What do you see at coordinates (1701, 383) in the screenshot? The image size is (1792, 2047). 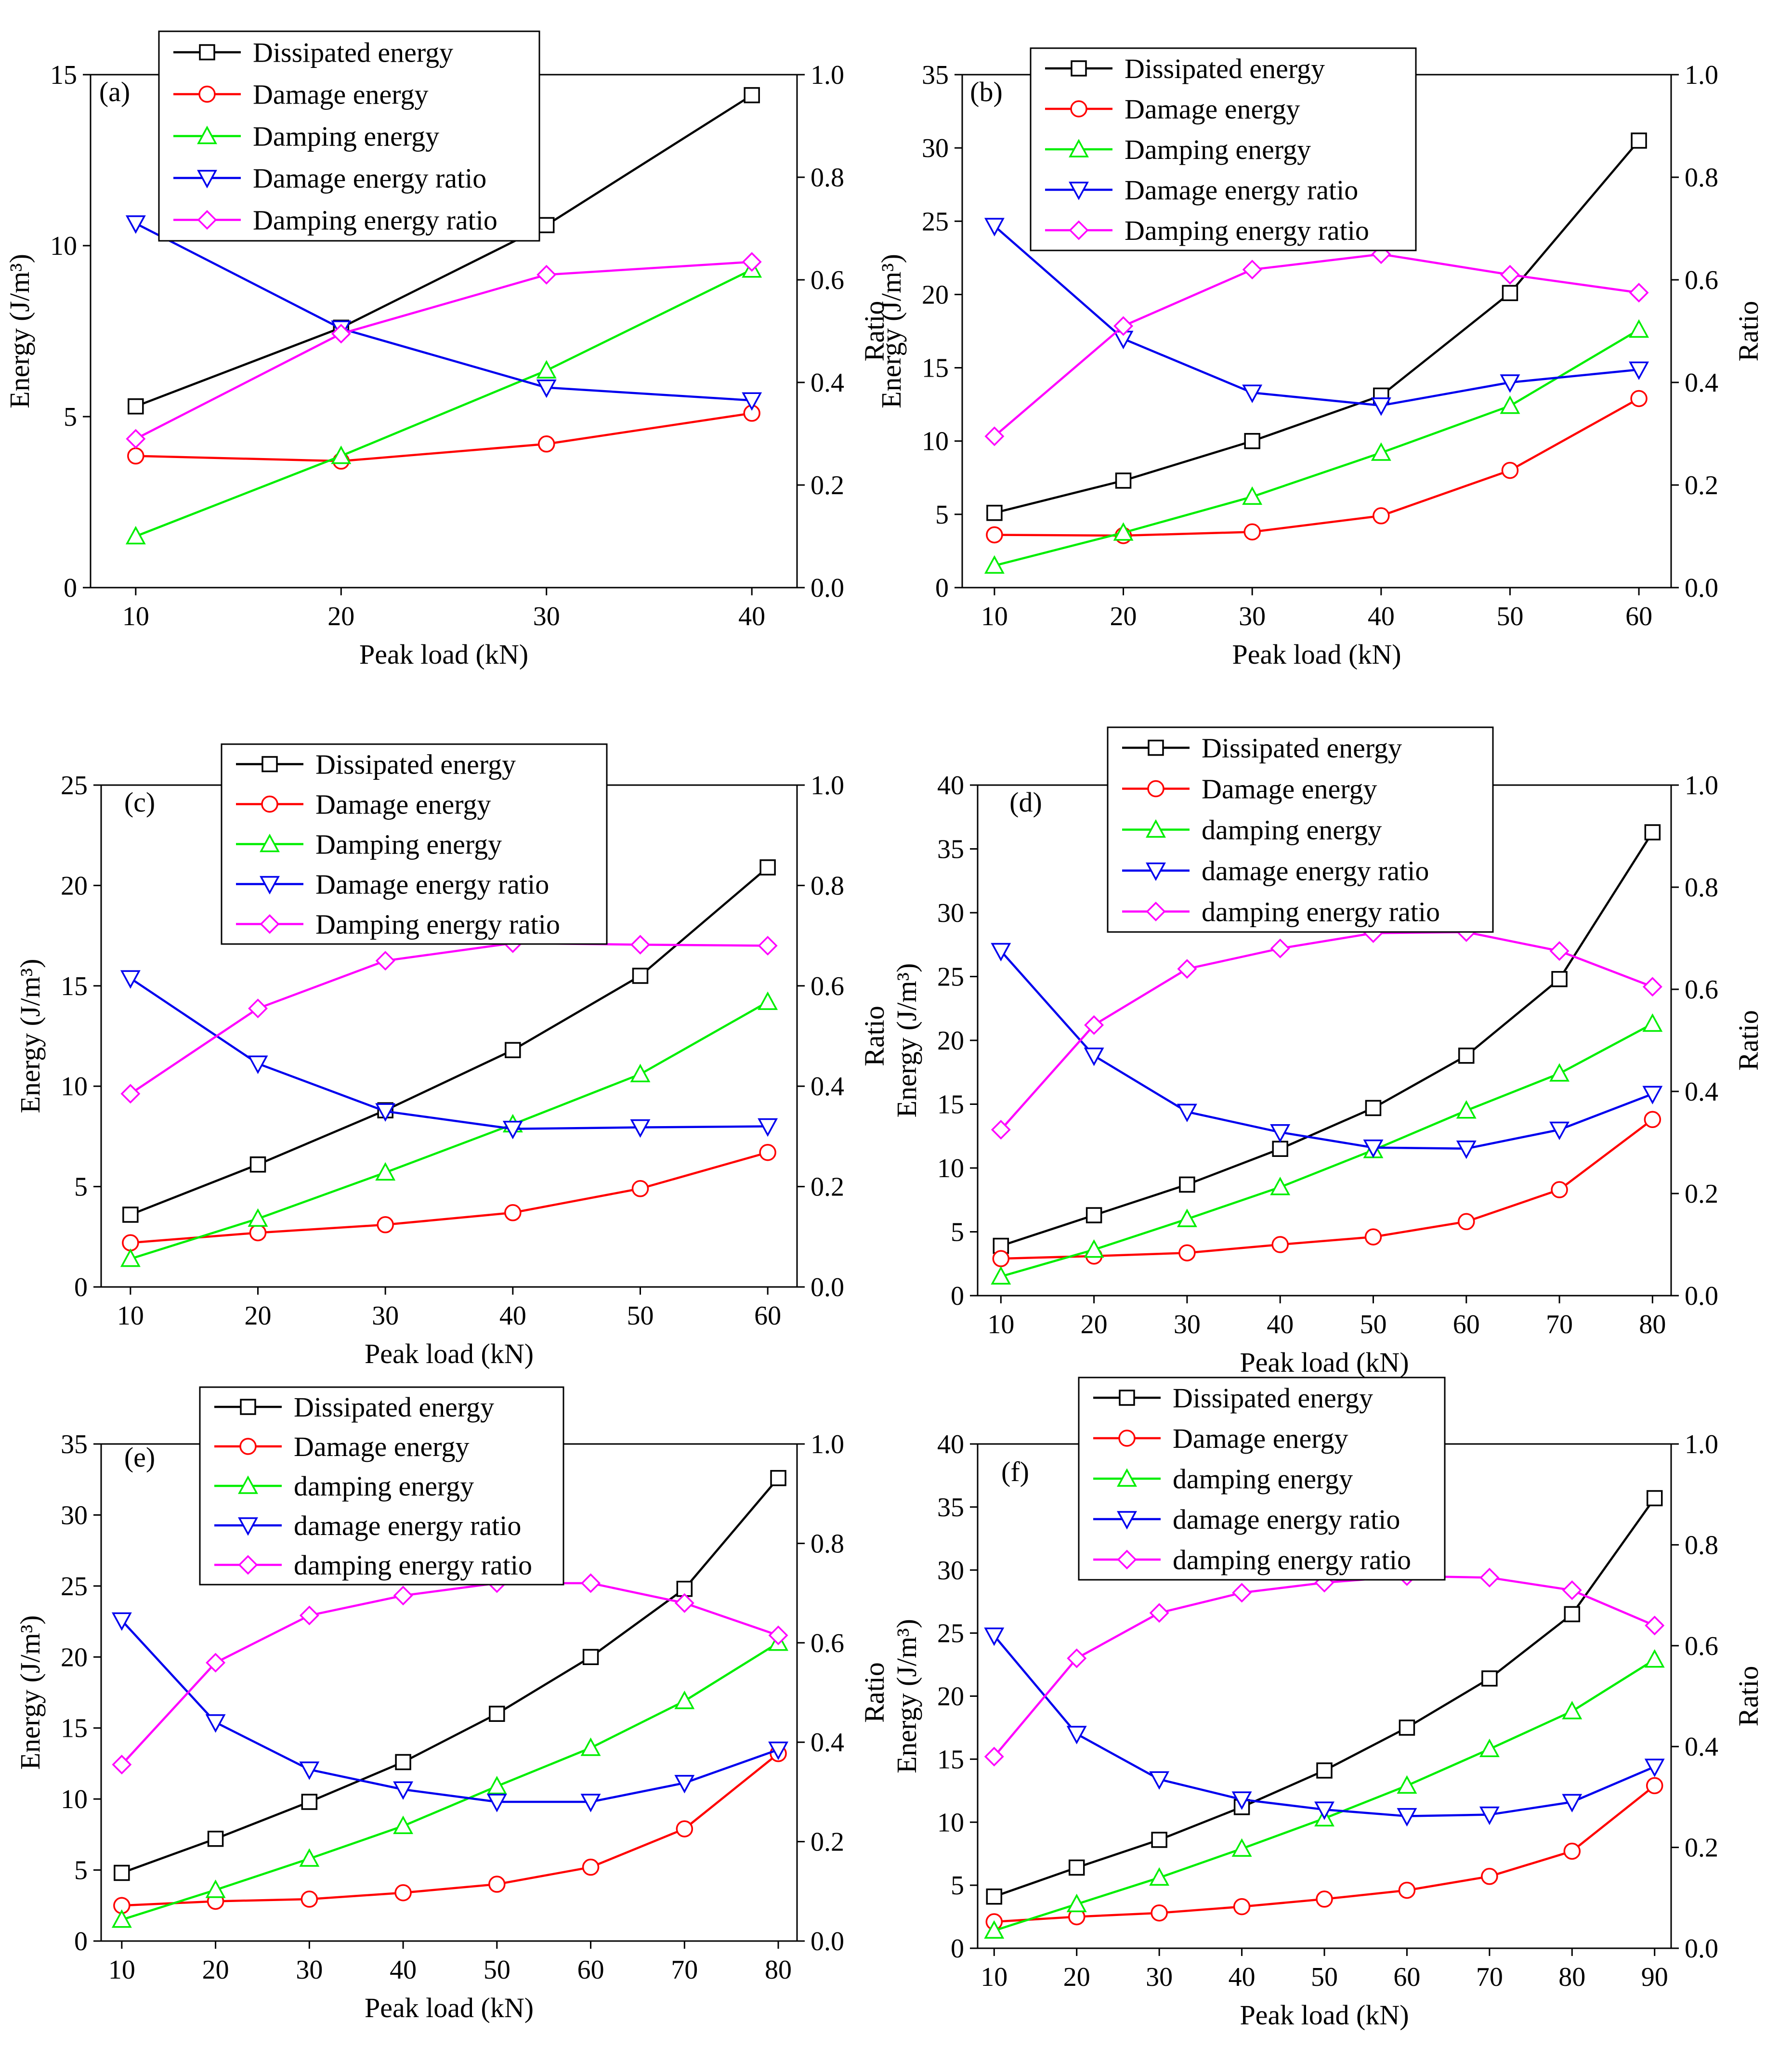 I see `y2-tick-label: 0.4` at bounding box center [1701, 383].